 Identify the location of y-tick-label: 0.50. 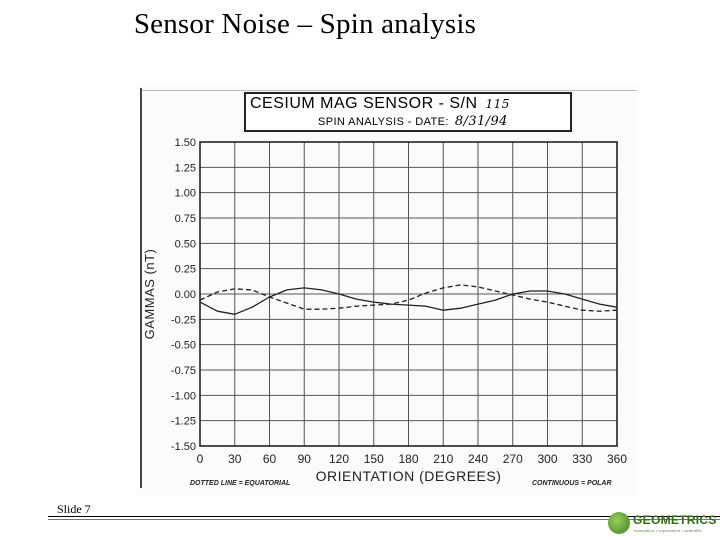
(185, 244).